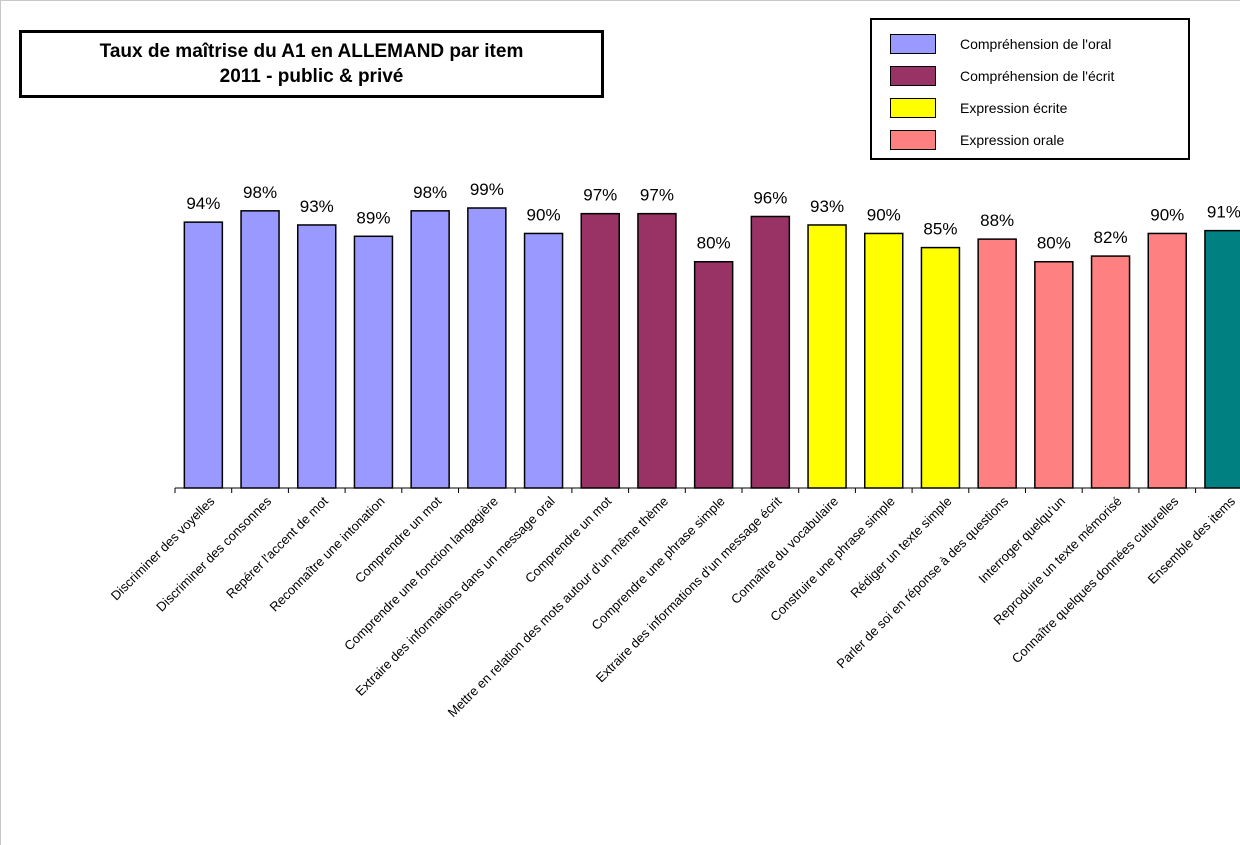 Image resolution: width=1240 pixels, height=845 pixels. I want to click on x-ticks-layer, so click(685, 490).